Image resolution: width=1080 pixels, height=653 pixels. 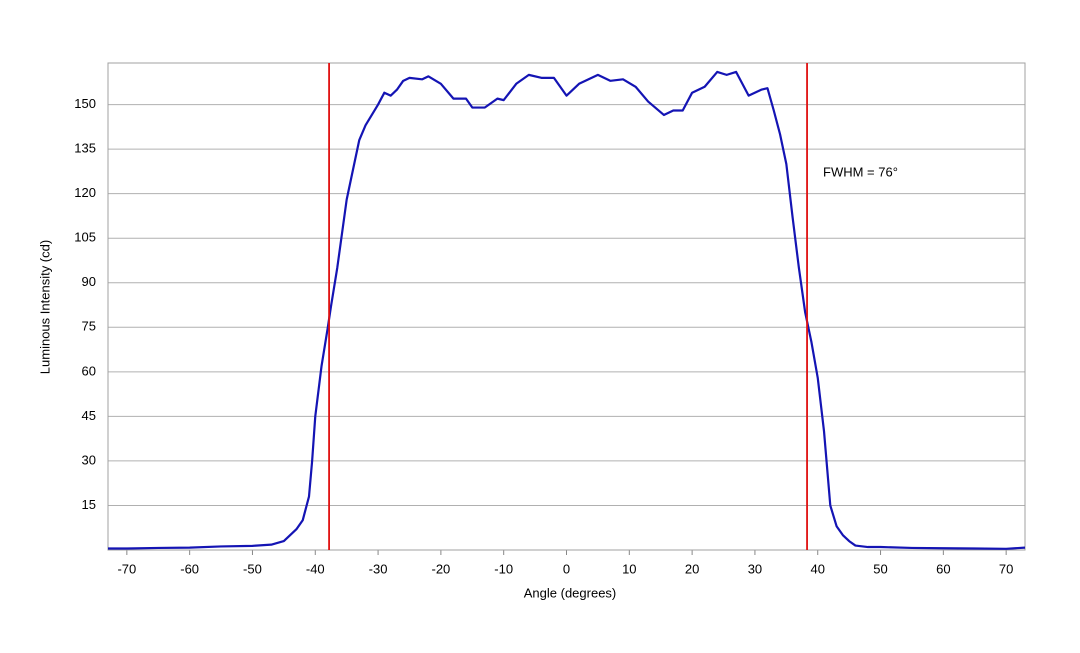 What do you see at coordinates (629, 568) in the screenshot?
I see `x-tick-label: 10` at bounding box center [629, 568].